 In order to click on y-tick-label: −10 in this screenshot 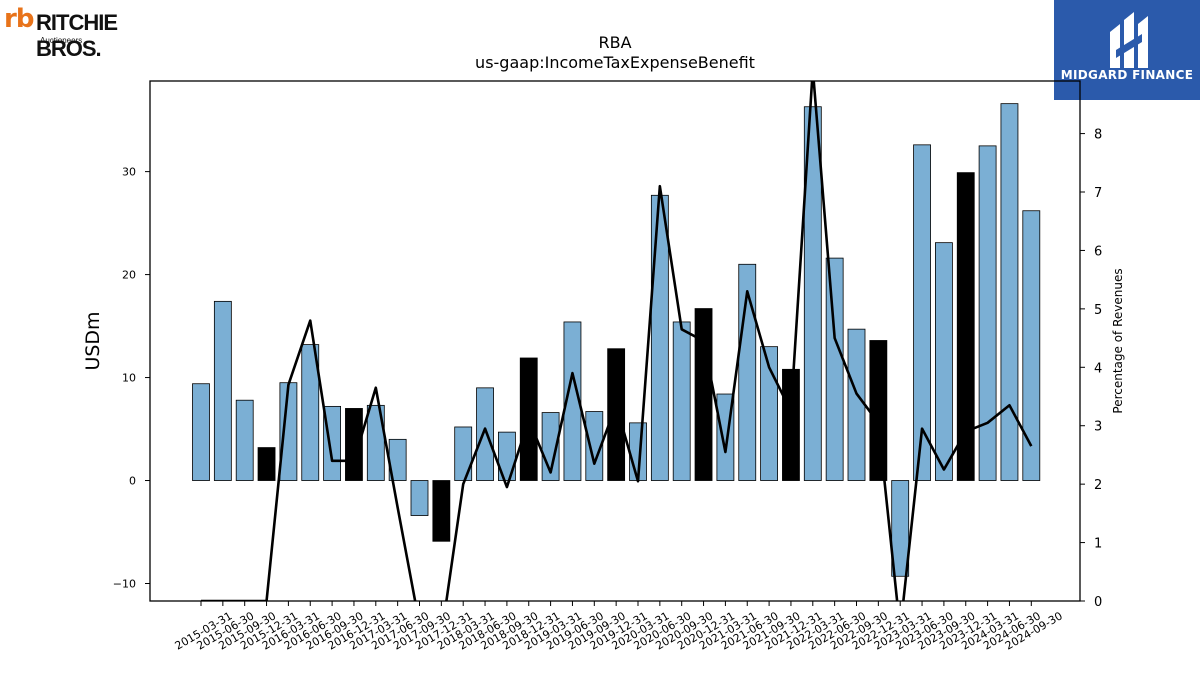, I will do `click(124, 583)`.